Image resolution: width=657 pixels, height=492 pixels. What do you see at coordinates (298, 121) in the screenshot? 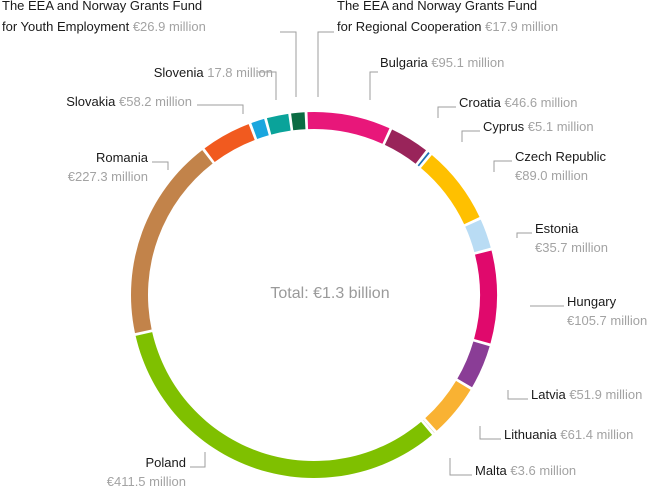
I see `slice-the-eea-and-norway-grants-fund-for-regional-cooperation` at bounding box center [298, 121].